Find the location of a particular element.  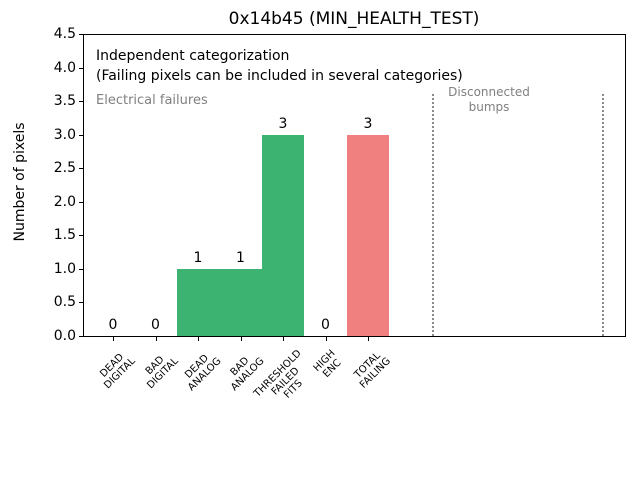

x-tick-label: DEAD DIGITAL is located at coordinates (118, 371).